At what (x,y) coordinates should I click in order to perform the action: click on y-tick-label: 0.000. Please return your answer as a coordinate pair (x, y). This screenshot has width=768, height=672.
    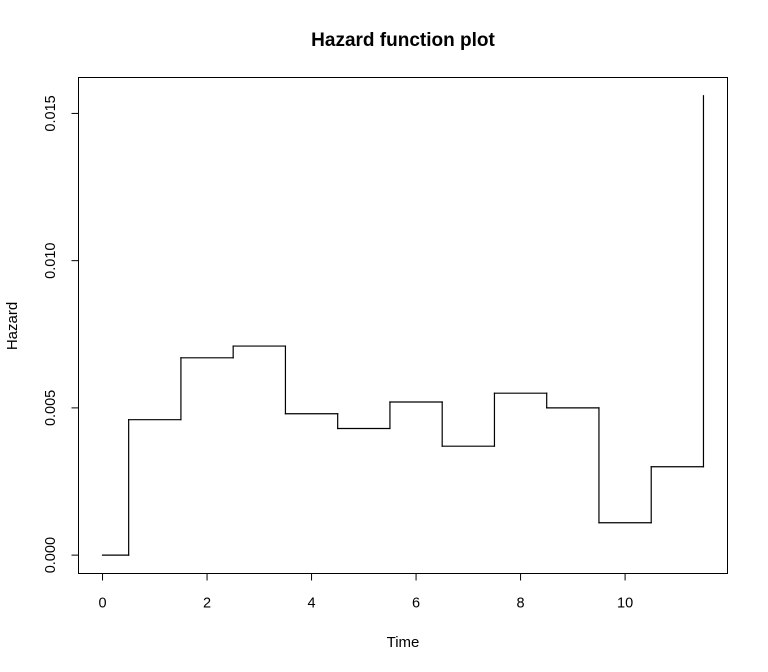
    Looking at the image, I should click on (51, 555).